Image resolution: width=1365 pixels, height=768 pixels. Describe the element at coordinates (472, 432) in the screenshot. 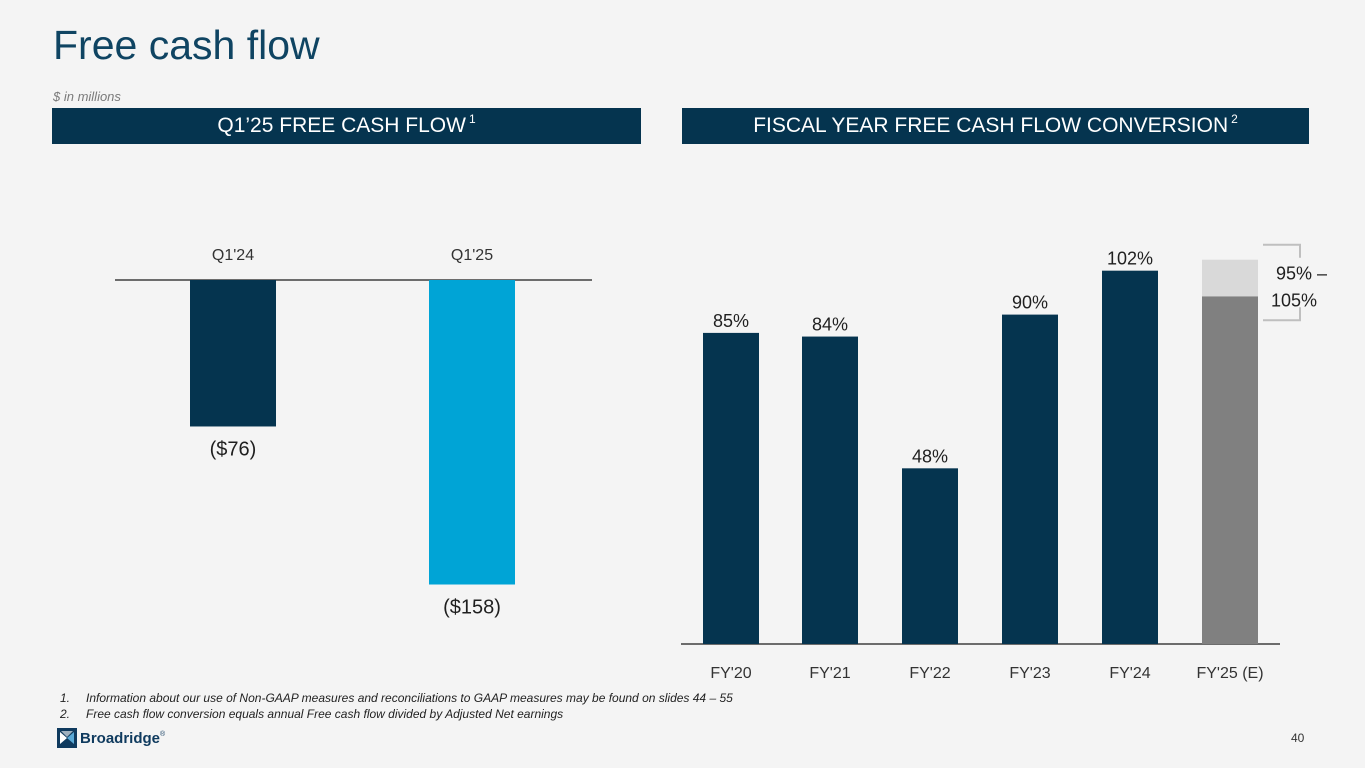

I see `bar-q125` at that location.